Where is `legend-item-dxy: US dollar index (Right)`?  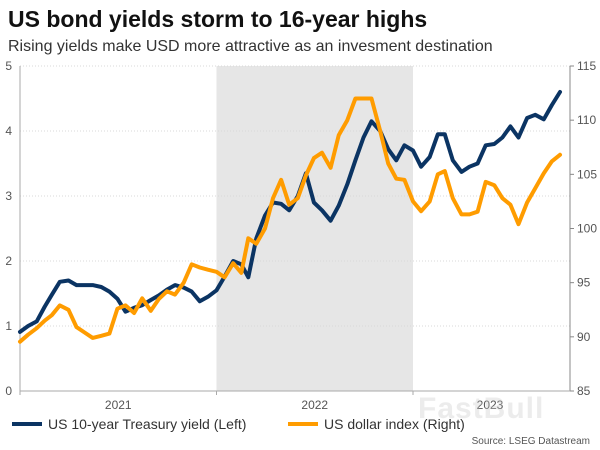
legend-item-dxy: US dollar index (Right) is located at coordinates (376, 424).